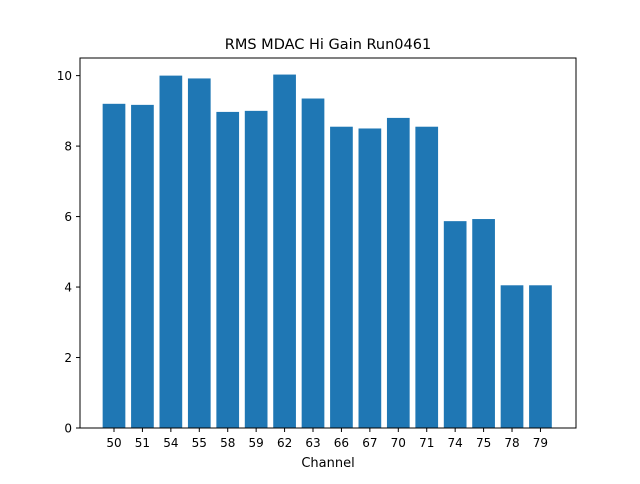  Describe the element at coordinates (483, 443) in the screenshot. I see `x-tick-label: 75` at that location.